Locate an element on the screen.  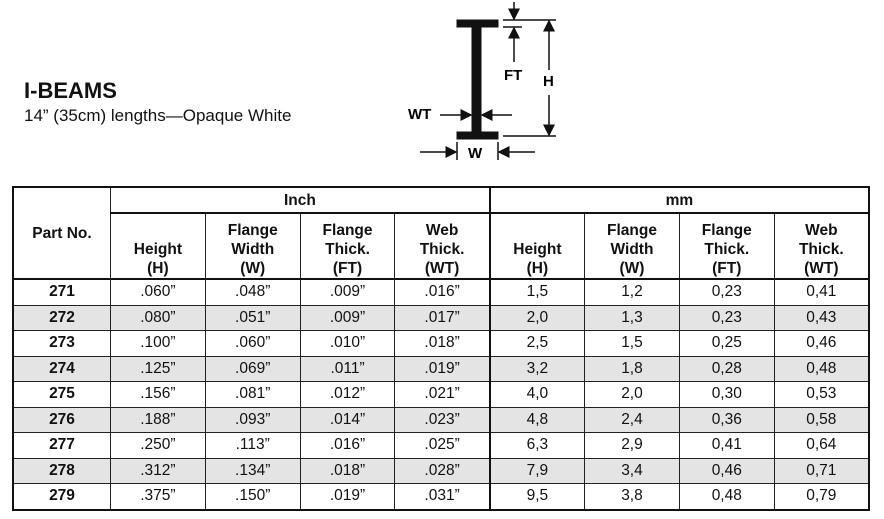
cell: 0,25 is located at coordinates (726, 343).